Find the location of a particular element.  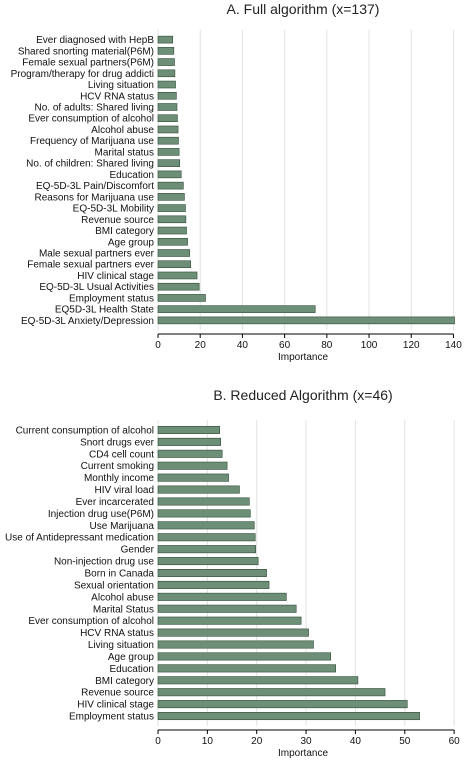

panel-a-tick-label-2: 40 is located at coordinates (243, 345).